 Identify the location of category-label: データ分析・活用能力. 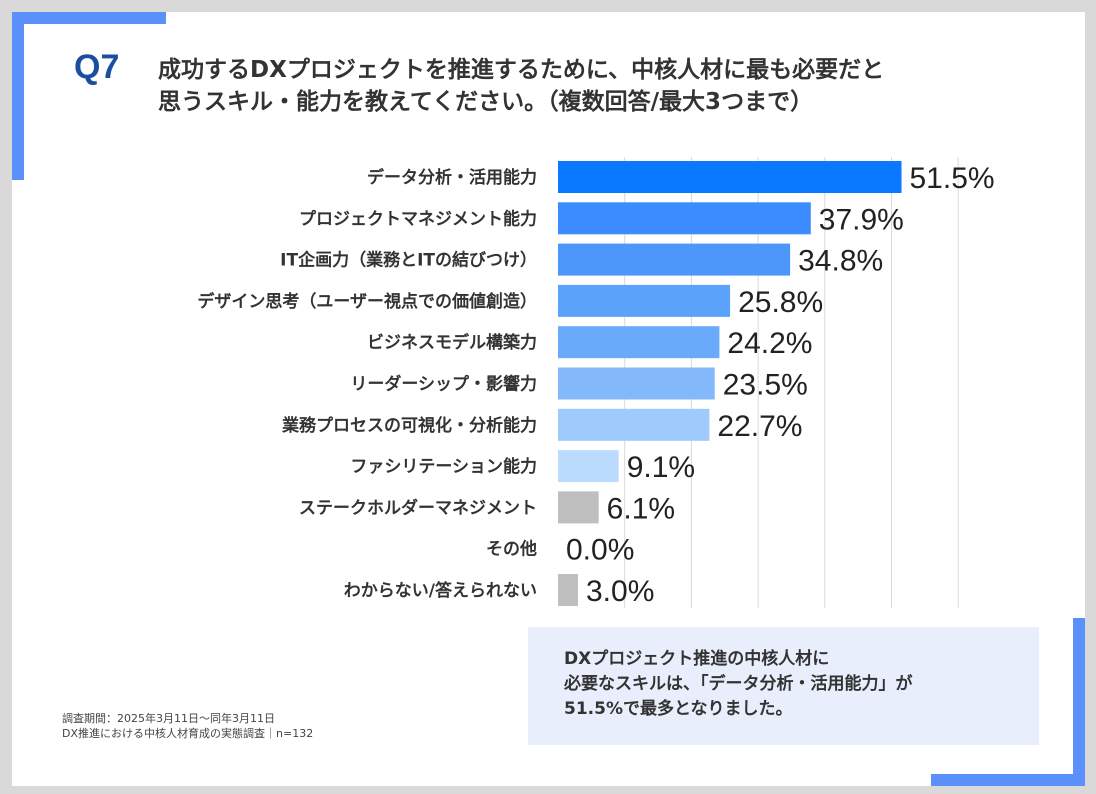
(452, 177).